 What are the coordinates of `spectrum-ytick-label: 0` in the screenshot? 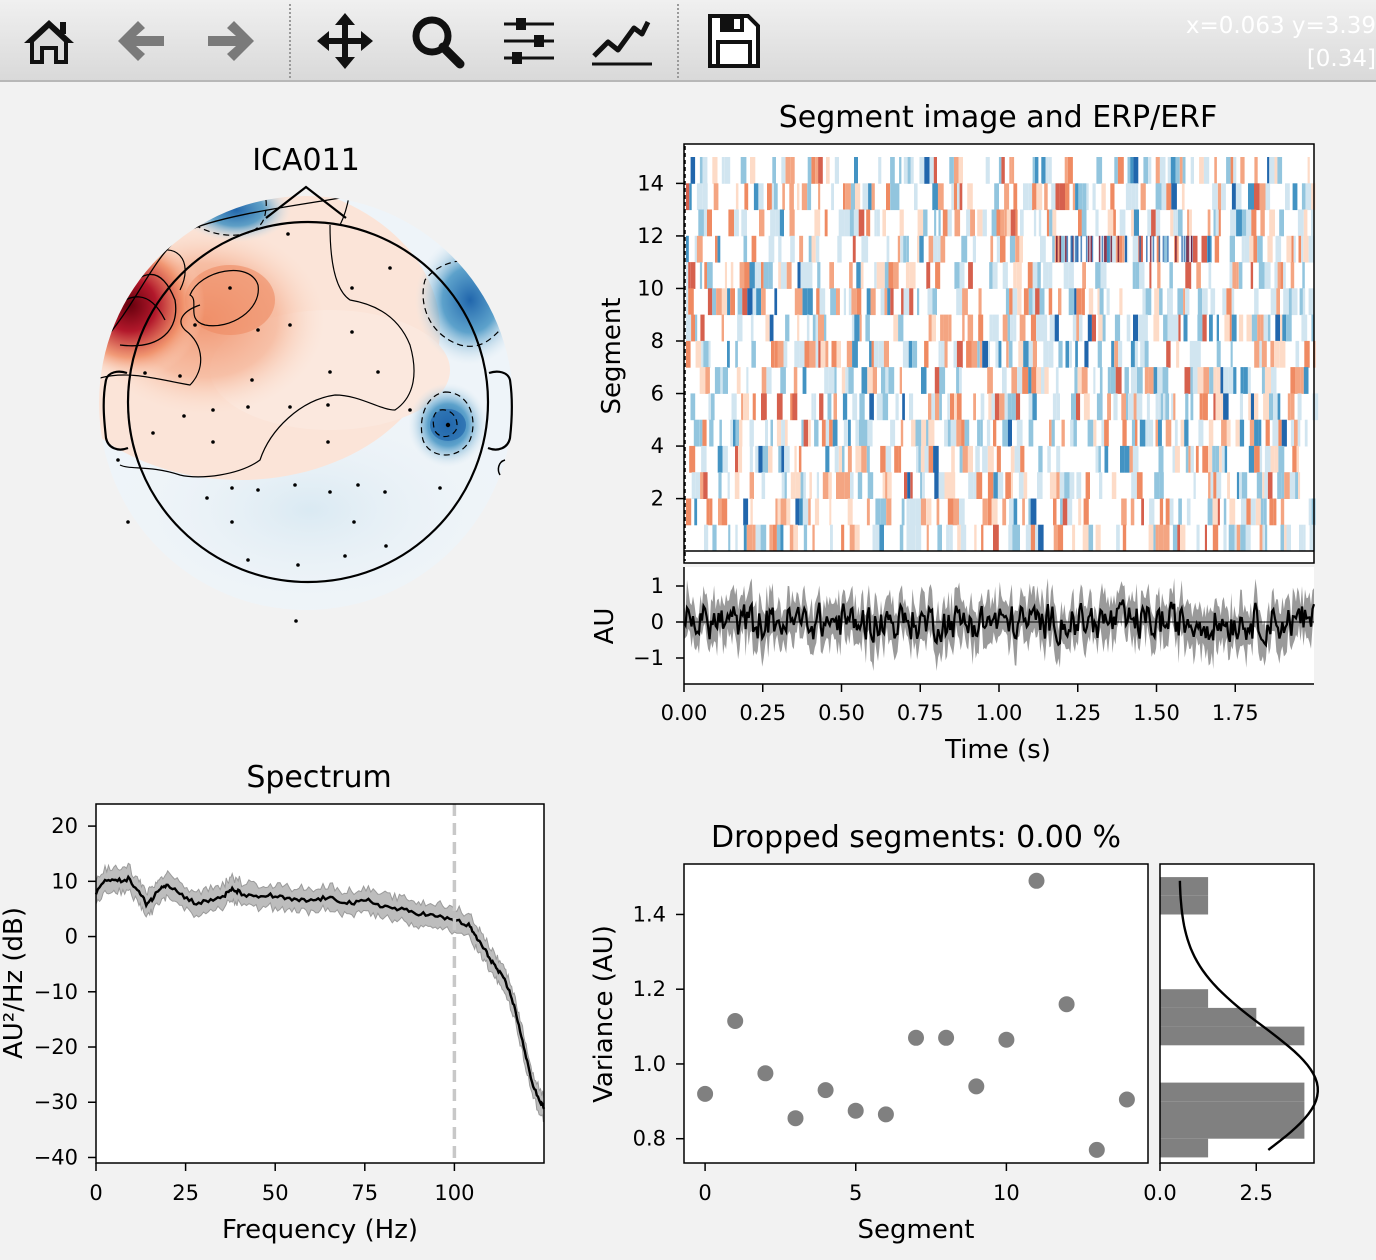 It's located at (71, 937).